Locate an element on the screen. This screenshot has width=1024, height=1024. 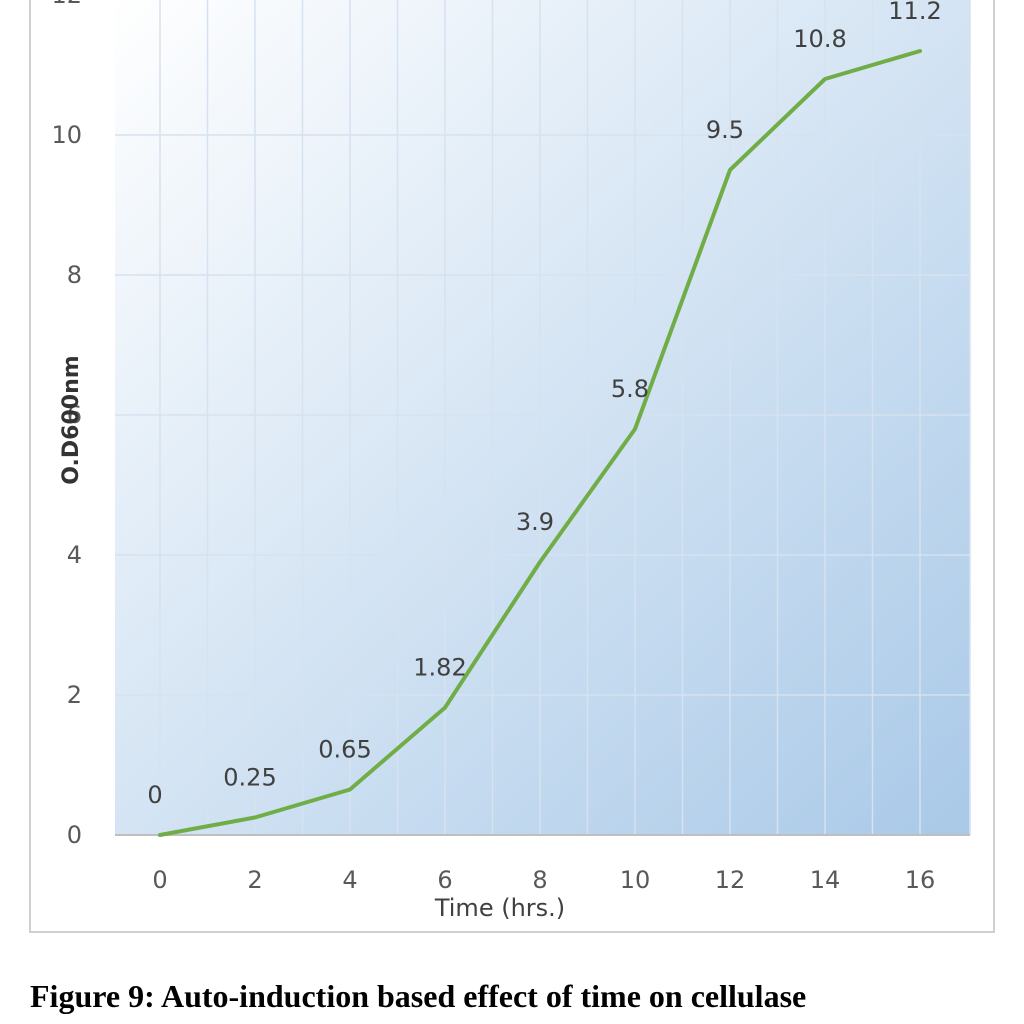
data-label: 5.8 is located at coordinates (630, 389).